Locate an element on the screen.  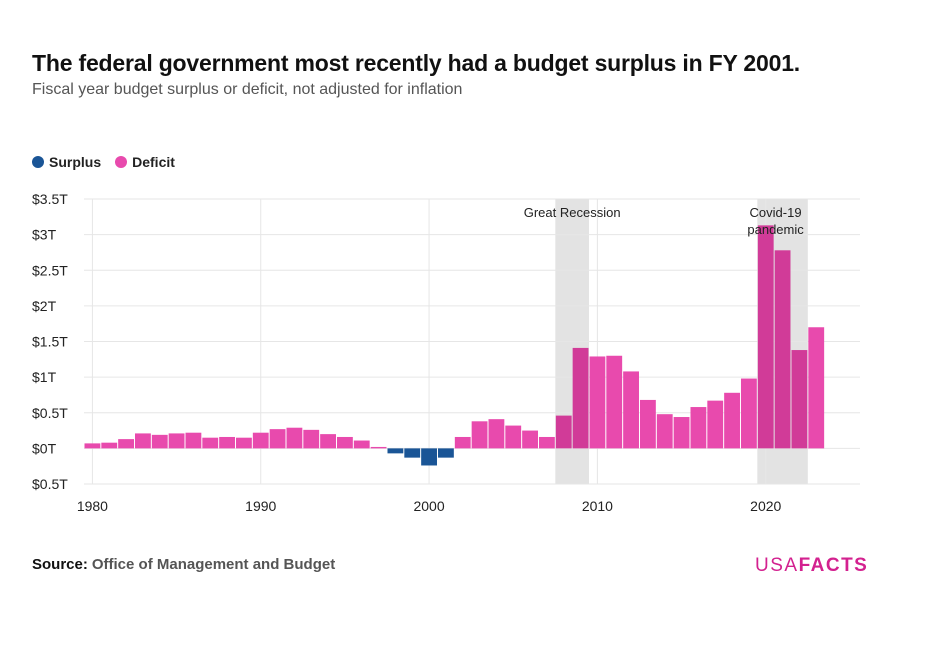
deficit-bar-2018 is located at coordinates (732, 420).